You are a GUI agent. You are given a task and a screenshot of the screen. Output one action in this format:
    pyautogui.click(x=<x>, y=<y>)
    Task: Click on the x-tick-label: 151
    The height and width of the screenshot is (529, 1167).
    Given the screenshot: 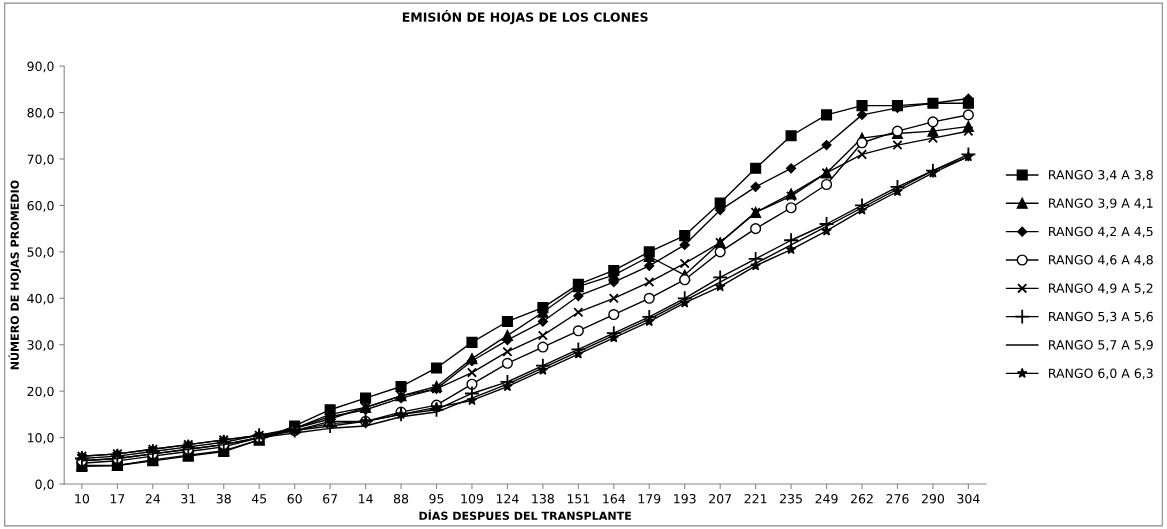 What is the action you would take?
    pyautogui.click(x=578, y=499)
    